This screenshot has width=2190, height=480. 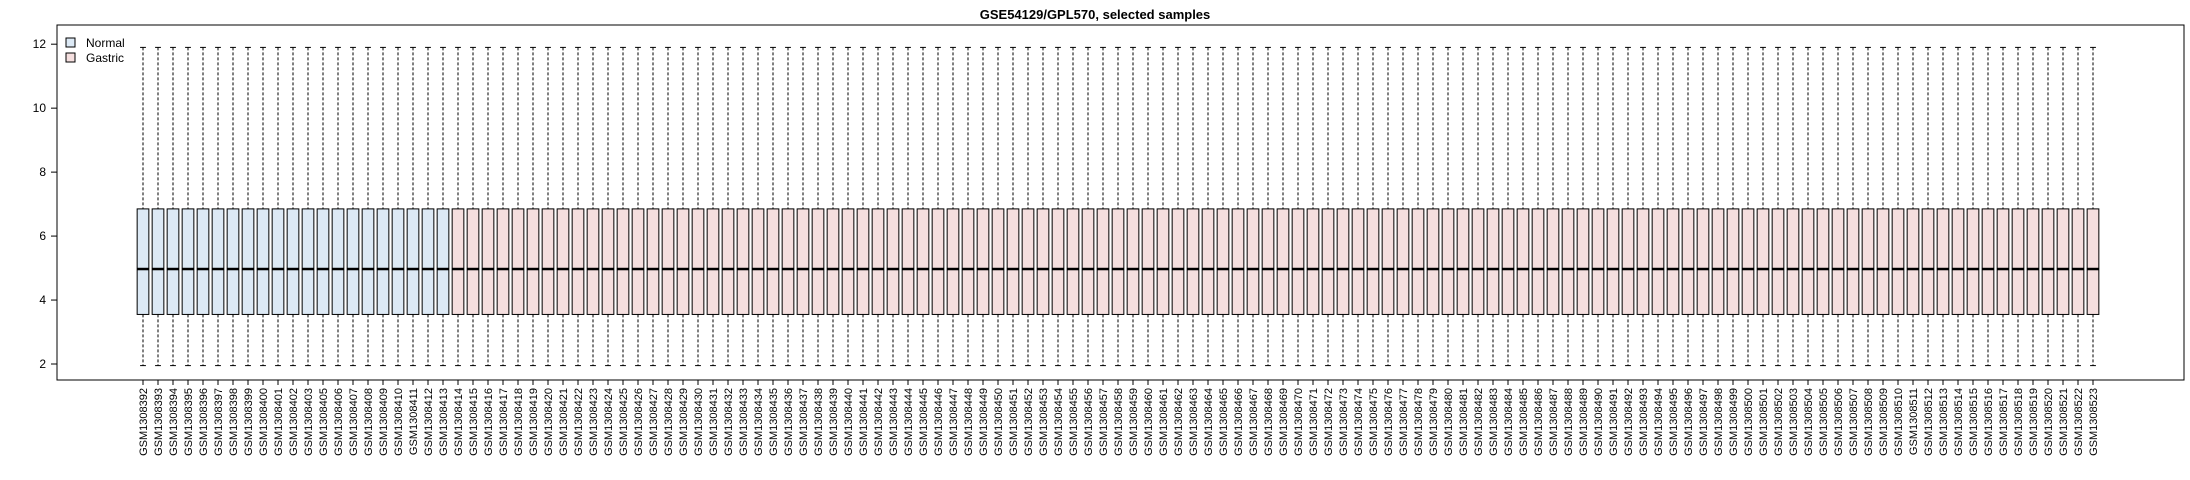 What do you see at coordinates (1973, 206) in the screenshot?
I see `box-GSM1308515` at bounding box center [1973, 206].